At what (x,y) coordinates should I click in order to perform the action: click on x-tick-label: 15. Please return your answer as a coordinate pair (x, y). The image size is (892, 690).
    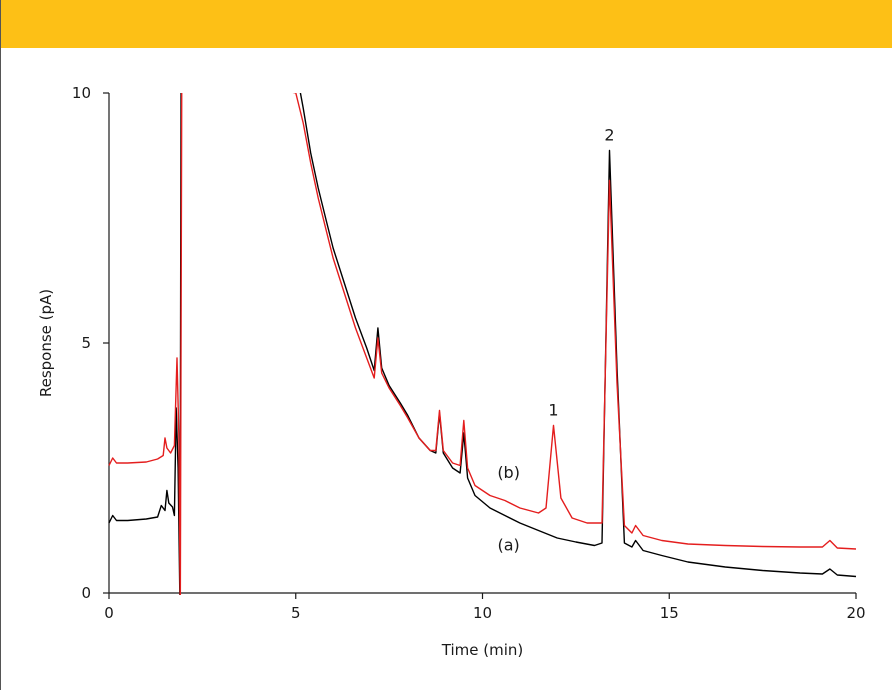
    Looking at the image, I should click on (669, 613).